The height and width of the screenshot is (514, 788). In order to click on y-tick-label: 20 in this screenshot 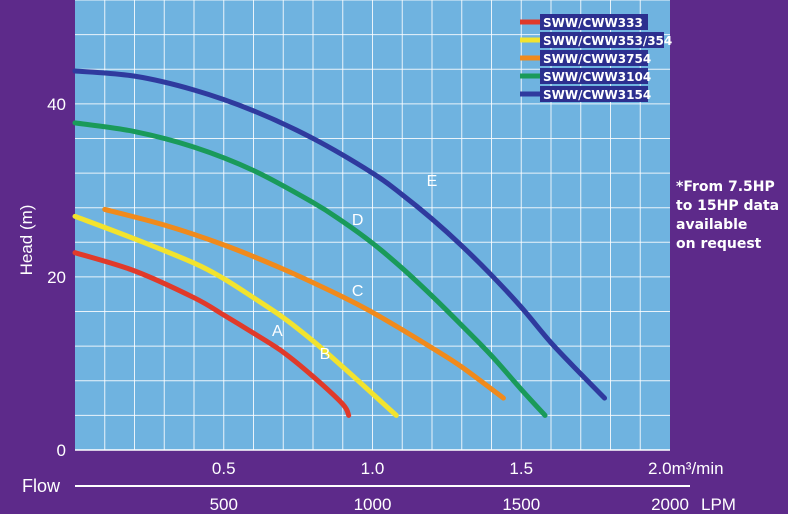, I will do `click(56, 277)`.